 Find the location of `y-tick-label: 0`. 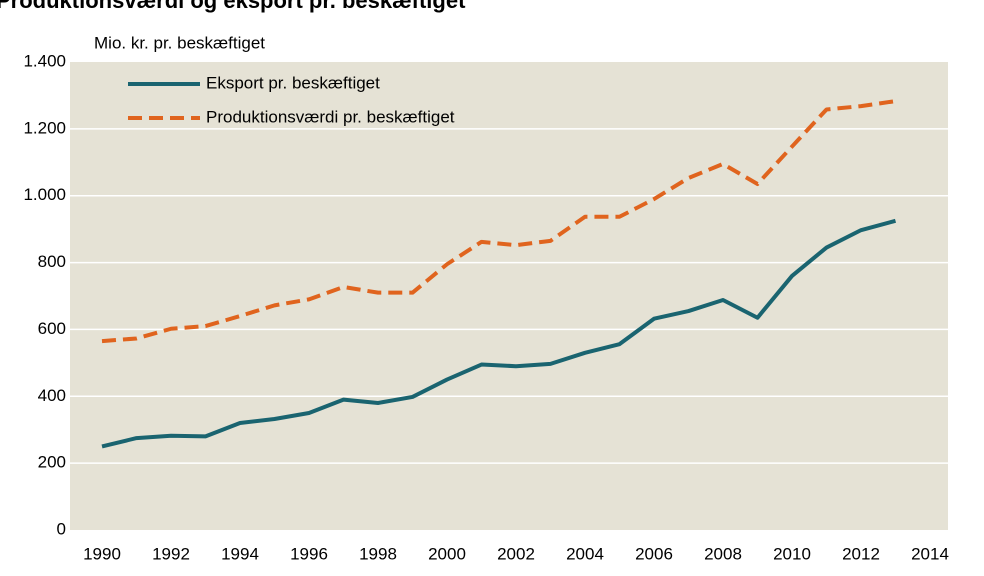

y-tick-label: 0 is located at coordinates (61, 528).